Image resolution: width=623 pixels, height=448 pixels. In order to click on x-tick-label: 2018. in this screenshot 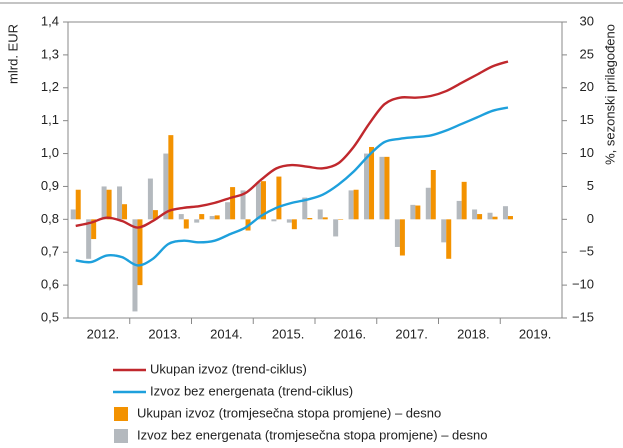, I will do `click(473, 333)`.